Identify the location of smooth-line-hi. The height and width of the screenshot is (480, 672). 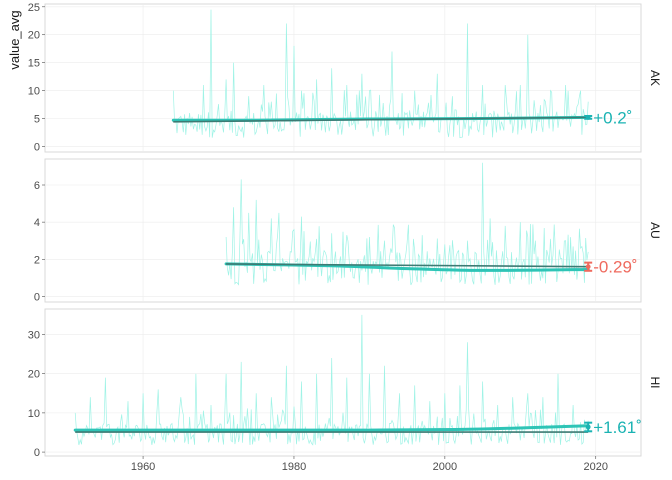
(331, 428).